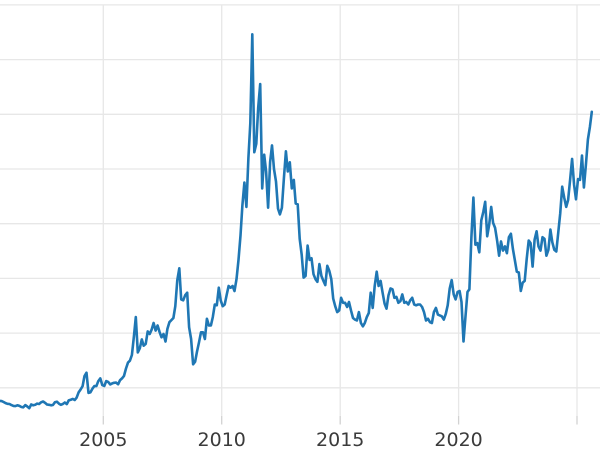  What do you see at coordinates (222, 439) in the screenshot?
I see `x-tick-label-2010: 2010` at bounding box center [222, 439].